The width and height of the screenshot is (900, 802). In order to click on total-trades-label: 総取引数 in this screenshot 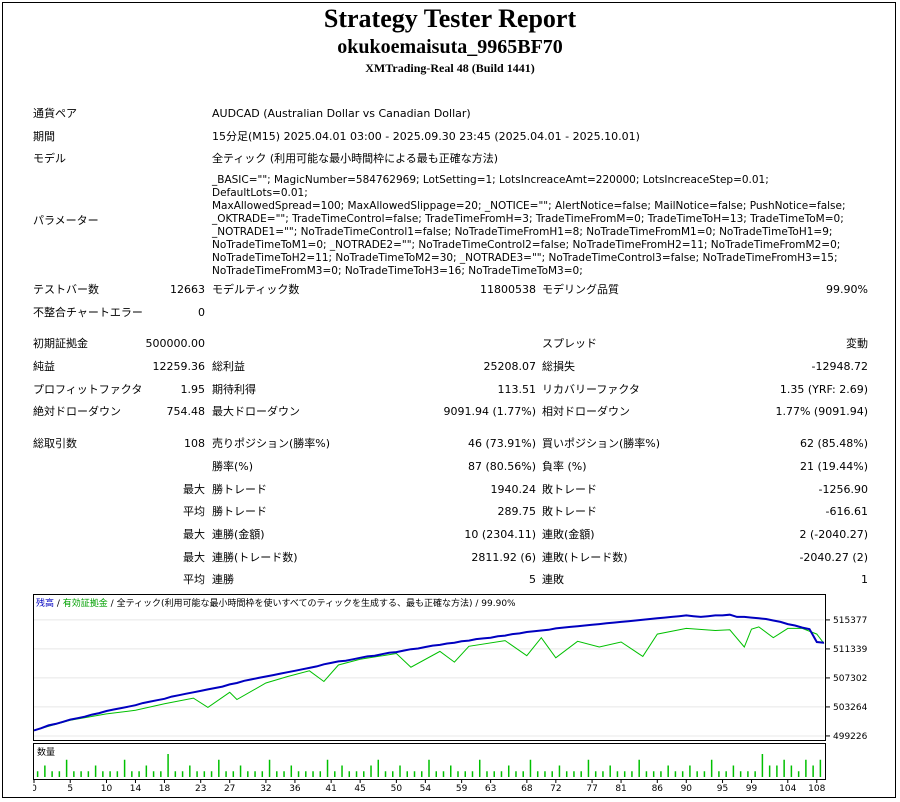, I will do `click(55, 443)`.